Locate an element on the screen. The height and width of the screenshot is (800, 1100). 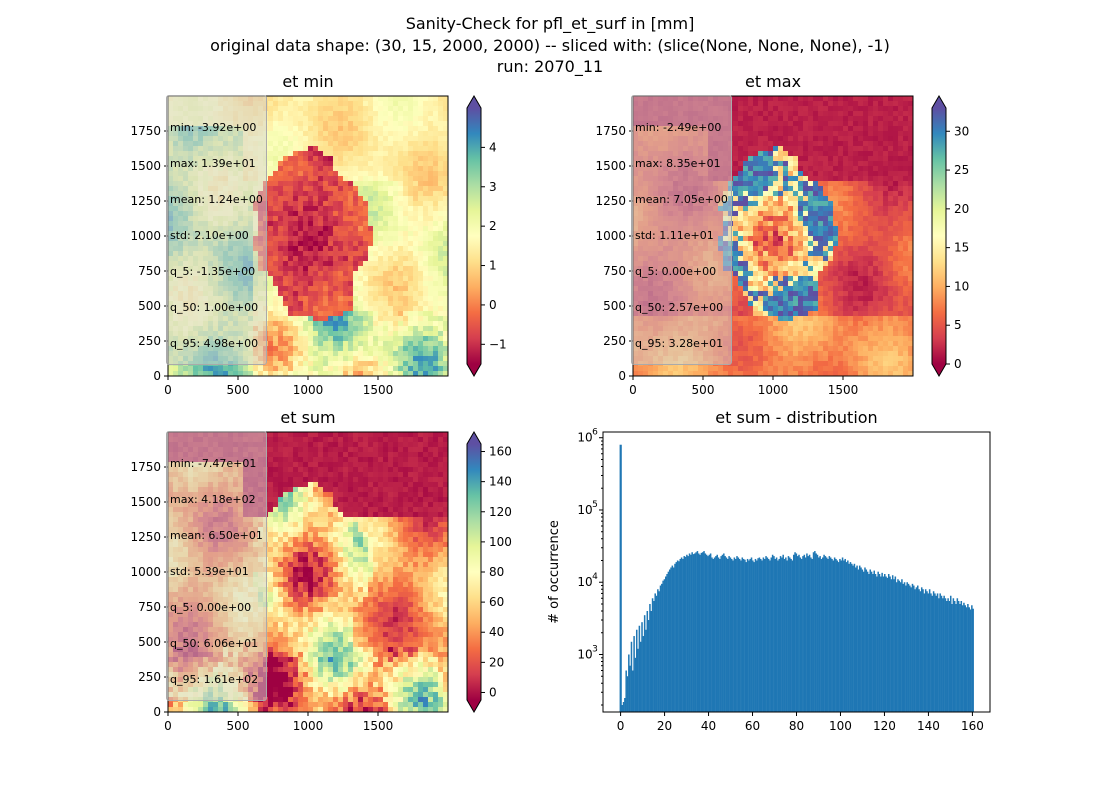
x-tick-label: 500 is located at coordinates (238, 390).